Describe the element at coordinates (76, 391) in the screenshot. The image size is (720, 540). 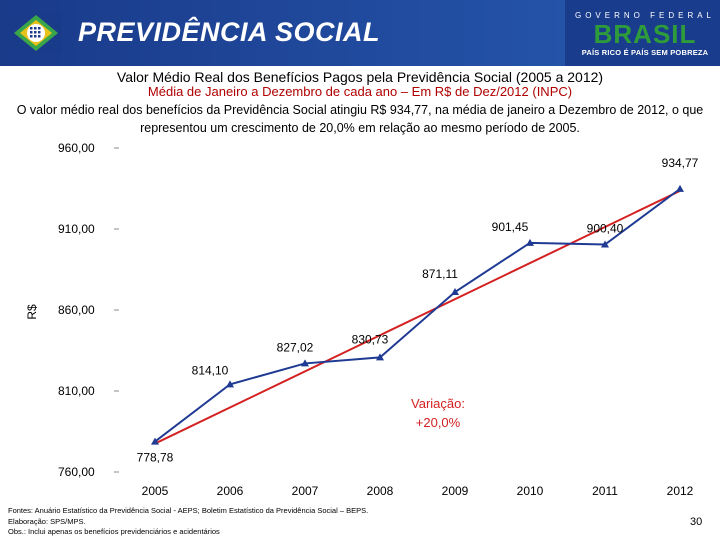
I see `y-tick-label: 810,00` at that location.